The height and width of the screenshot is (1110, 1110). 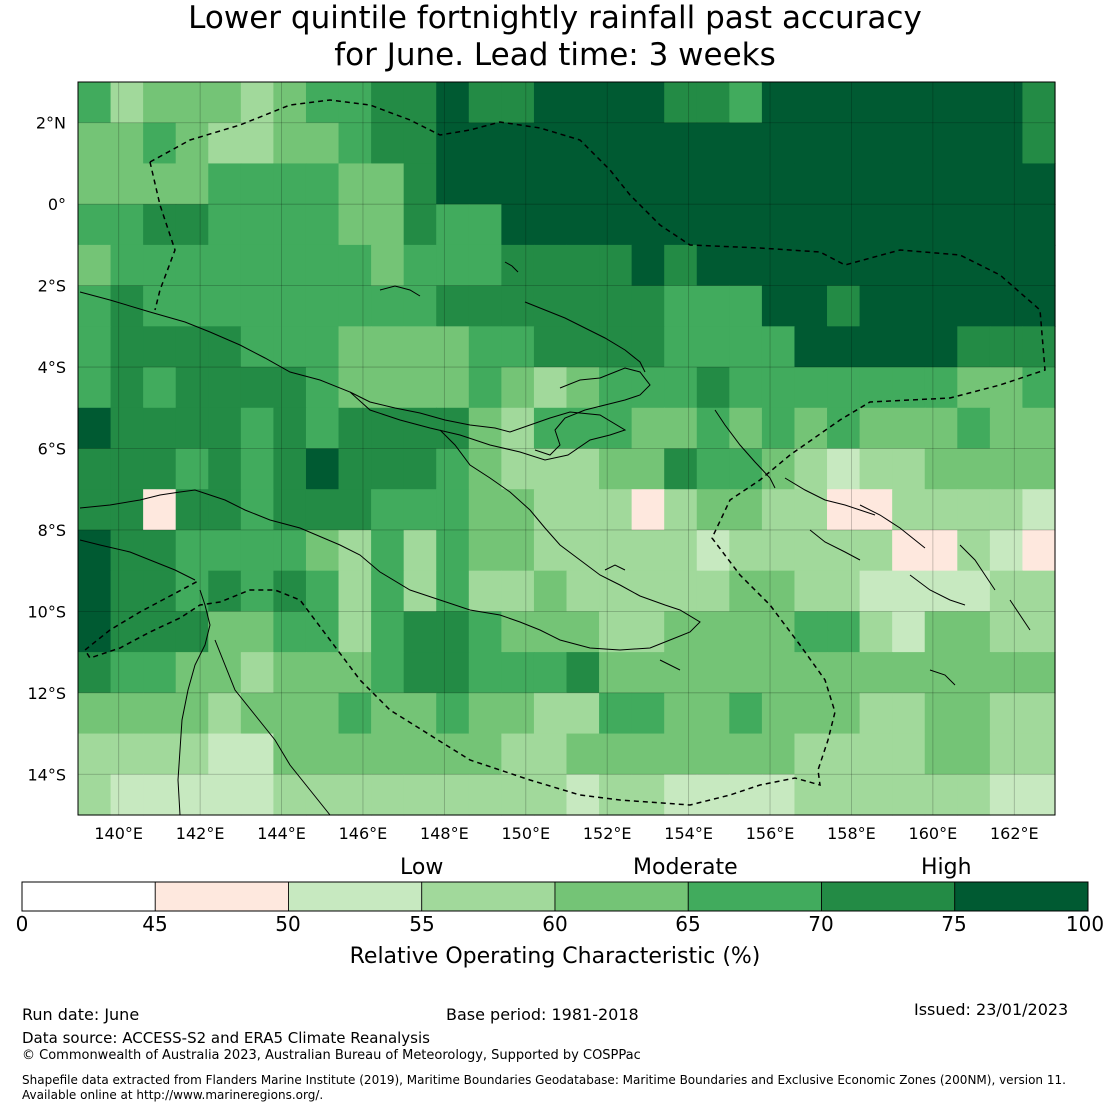 I want to click on latitude-tick-label: 0°, so click(x=57, y=204).